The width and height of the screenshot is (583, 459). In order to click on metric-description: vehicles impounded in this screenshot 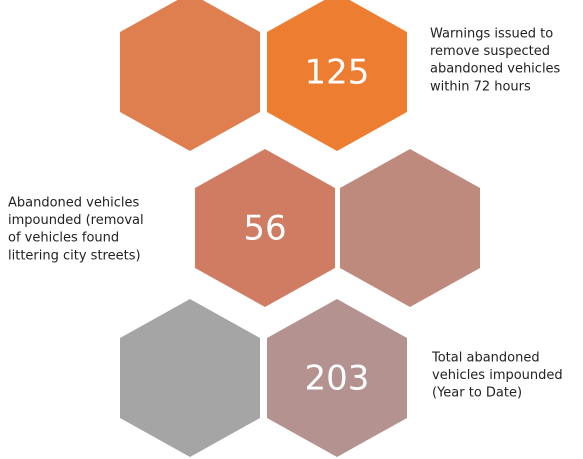, I will do `click(497, 375)`.